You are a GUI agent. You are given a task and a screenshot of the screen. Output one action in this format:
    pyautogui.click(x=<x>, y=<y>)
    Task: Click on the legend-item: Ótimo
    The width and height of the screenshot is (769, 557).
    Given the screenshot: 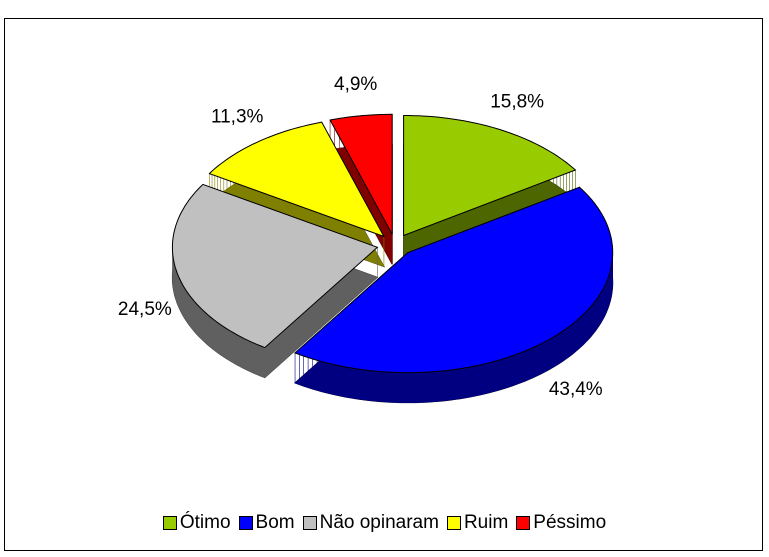 What is the action you would take?
    pyautogui.click(x=196, y=523)
    